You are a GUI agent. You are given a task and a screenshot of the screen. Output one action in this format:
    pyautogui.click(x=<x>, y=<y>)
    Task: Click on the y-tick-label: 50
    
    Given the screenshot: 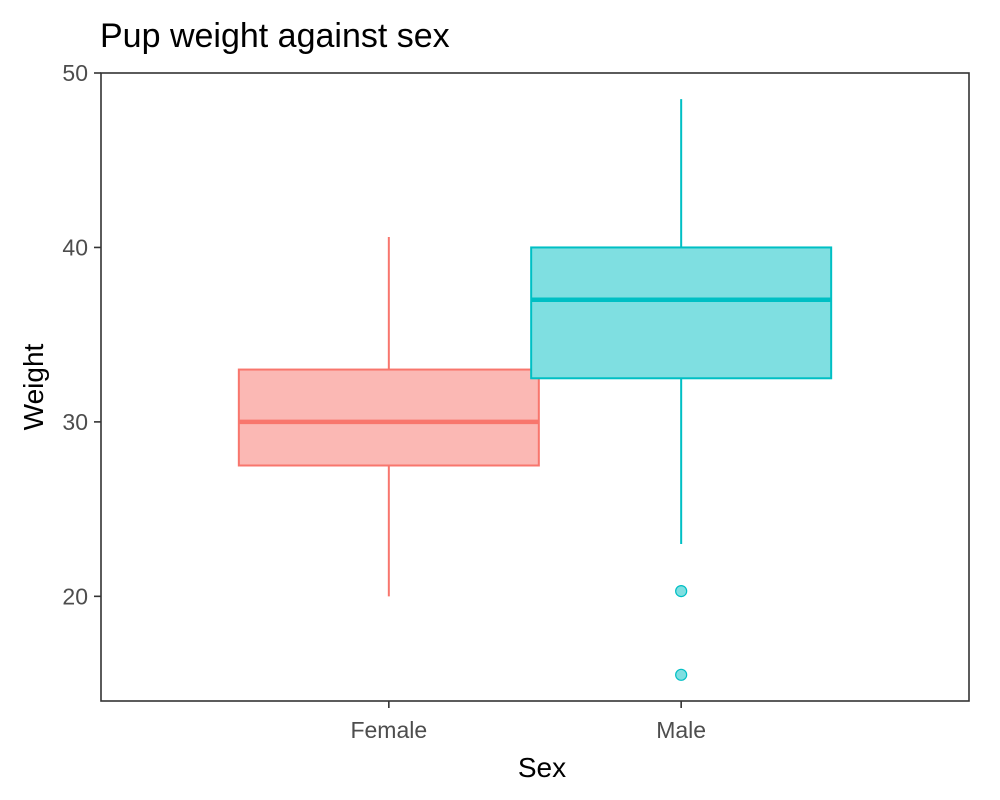 What is the action you would take?
    pyautogui.click(x=75, y=73)
    